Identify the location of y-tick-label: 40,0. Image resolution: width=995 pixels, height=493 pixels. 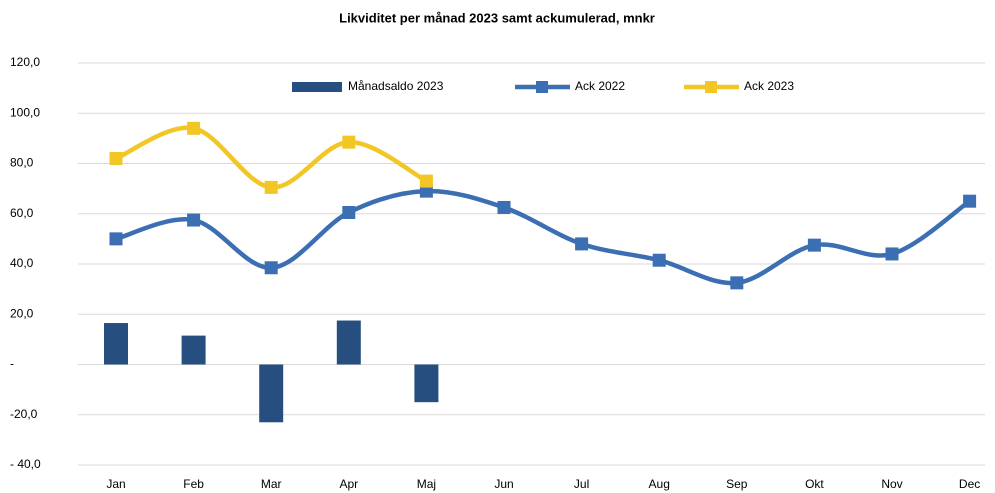
(22, 263).